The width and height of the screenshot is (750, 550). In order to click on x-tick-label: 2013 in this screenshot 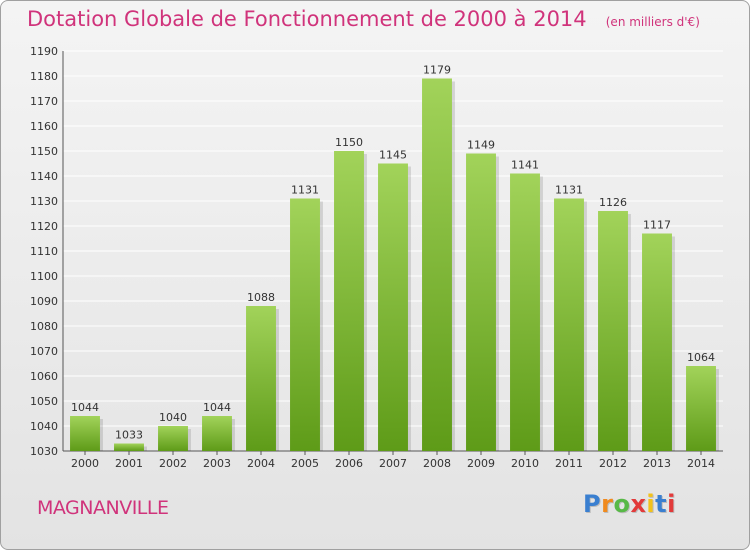, I will do `click(657, 463)`.